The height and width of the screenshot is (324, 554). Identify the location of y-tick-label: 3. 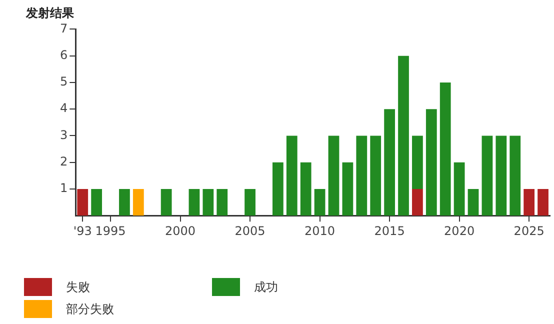
(64, 135).